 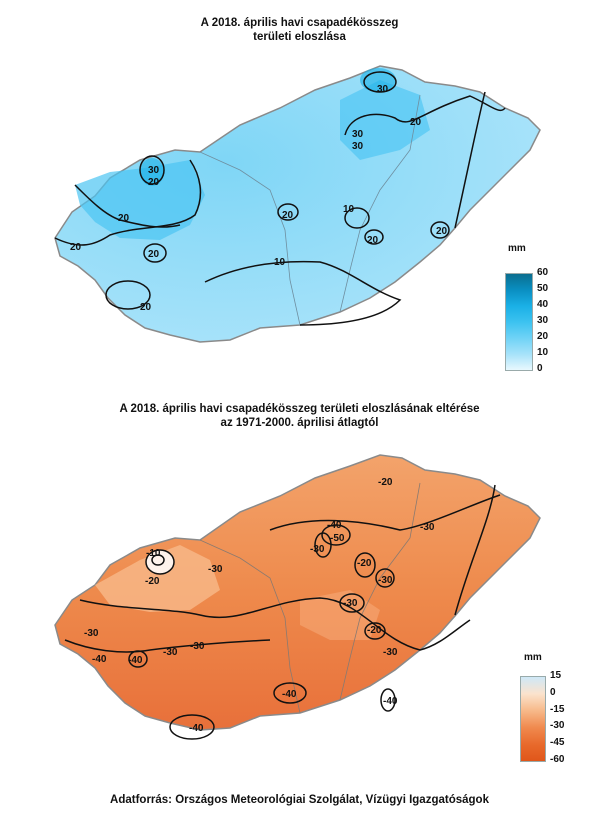 I want to click on legend-tick-label: 50, so click(x=543, y=288).